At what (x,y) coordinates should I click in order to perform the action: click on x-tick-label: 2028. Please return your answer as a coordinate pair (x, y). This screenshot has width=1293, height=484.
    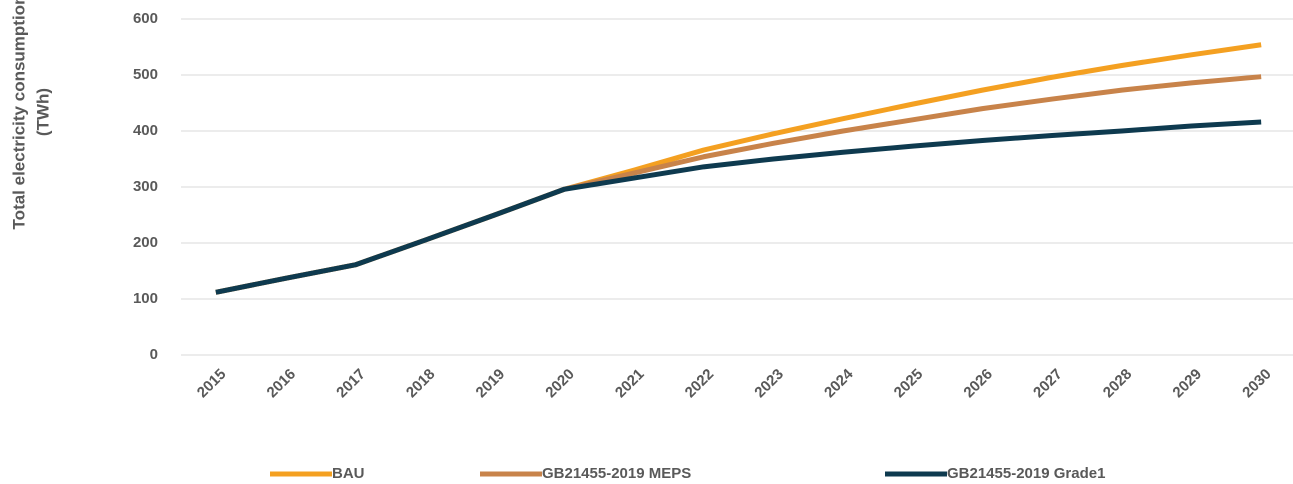
    Looking at the image, I should click on (1118, 384).